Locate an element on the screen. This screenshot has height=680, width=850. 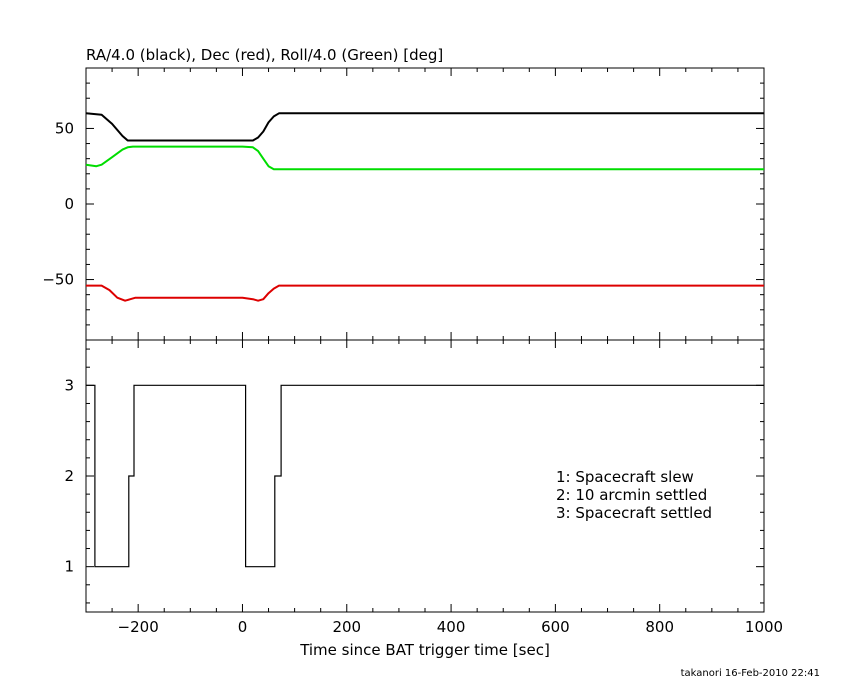
top-y-tick-label: 50 is located at coordinates (64, 128).